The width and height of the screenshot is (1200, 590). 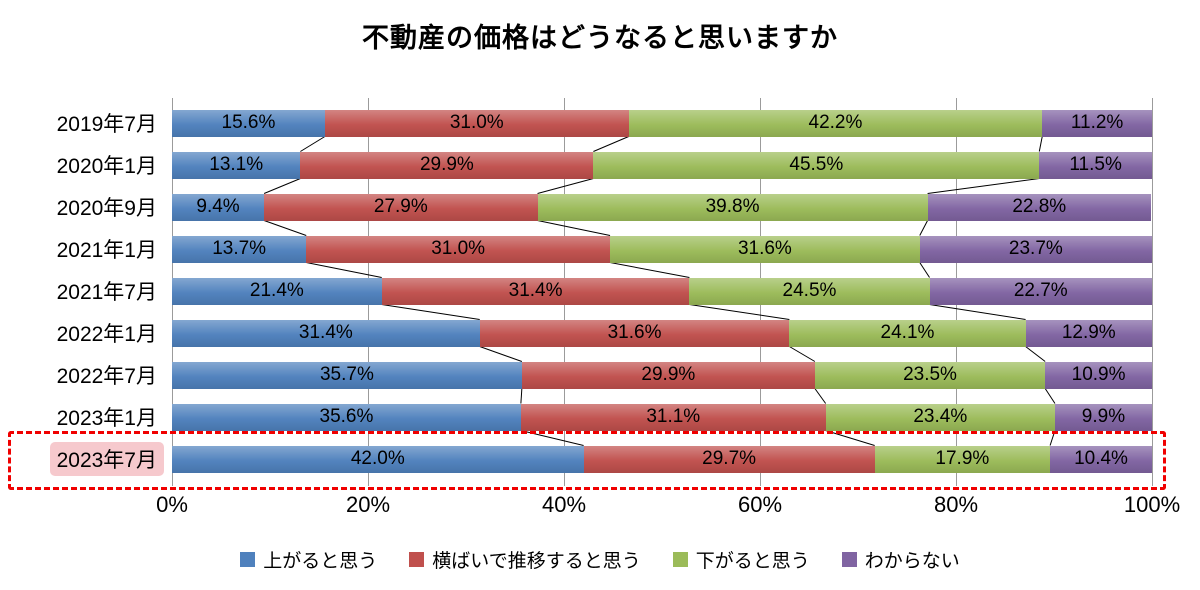 What do you see at coordinates (106, 418) in the screenshot?
I see `y-axis-label-text: 2023年1月` at bounding box center [106, 418].